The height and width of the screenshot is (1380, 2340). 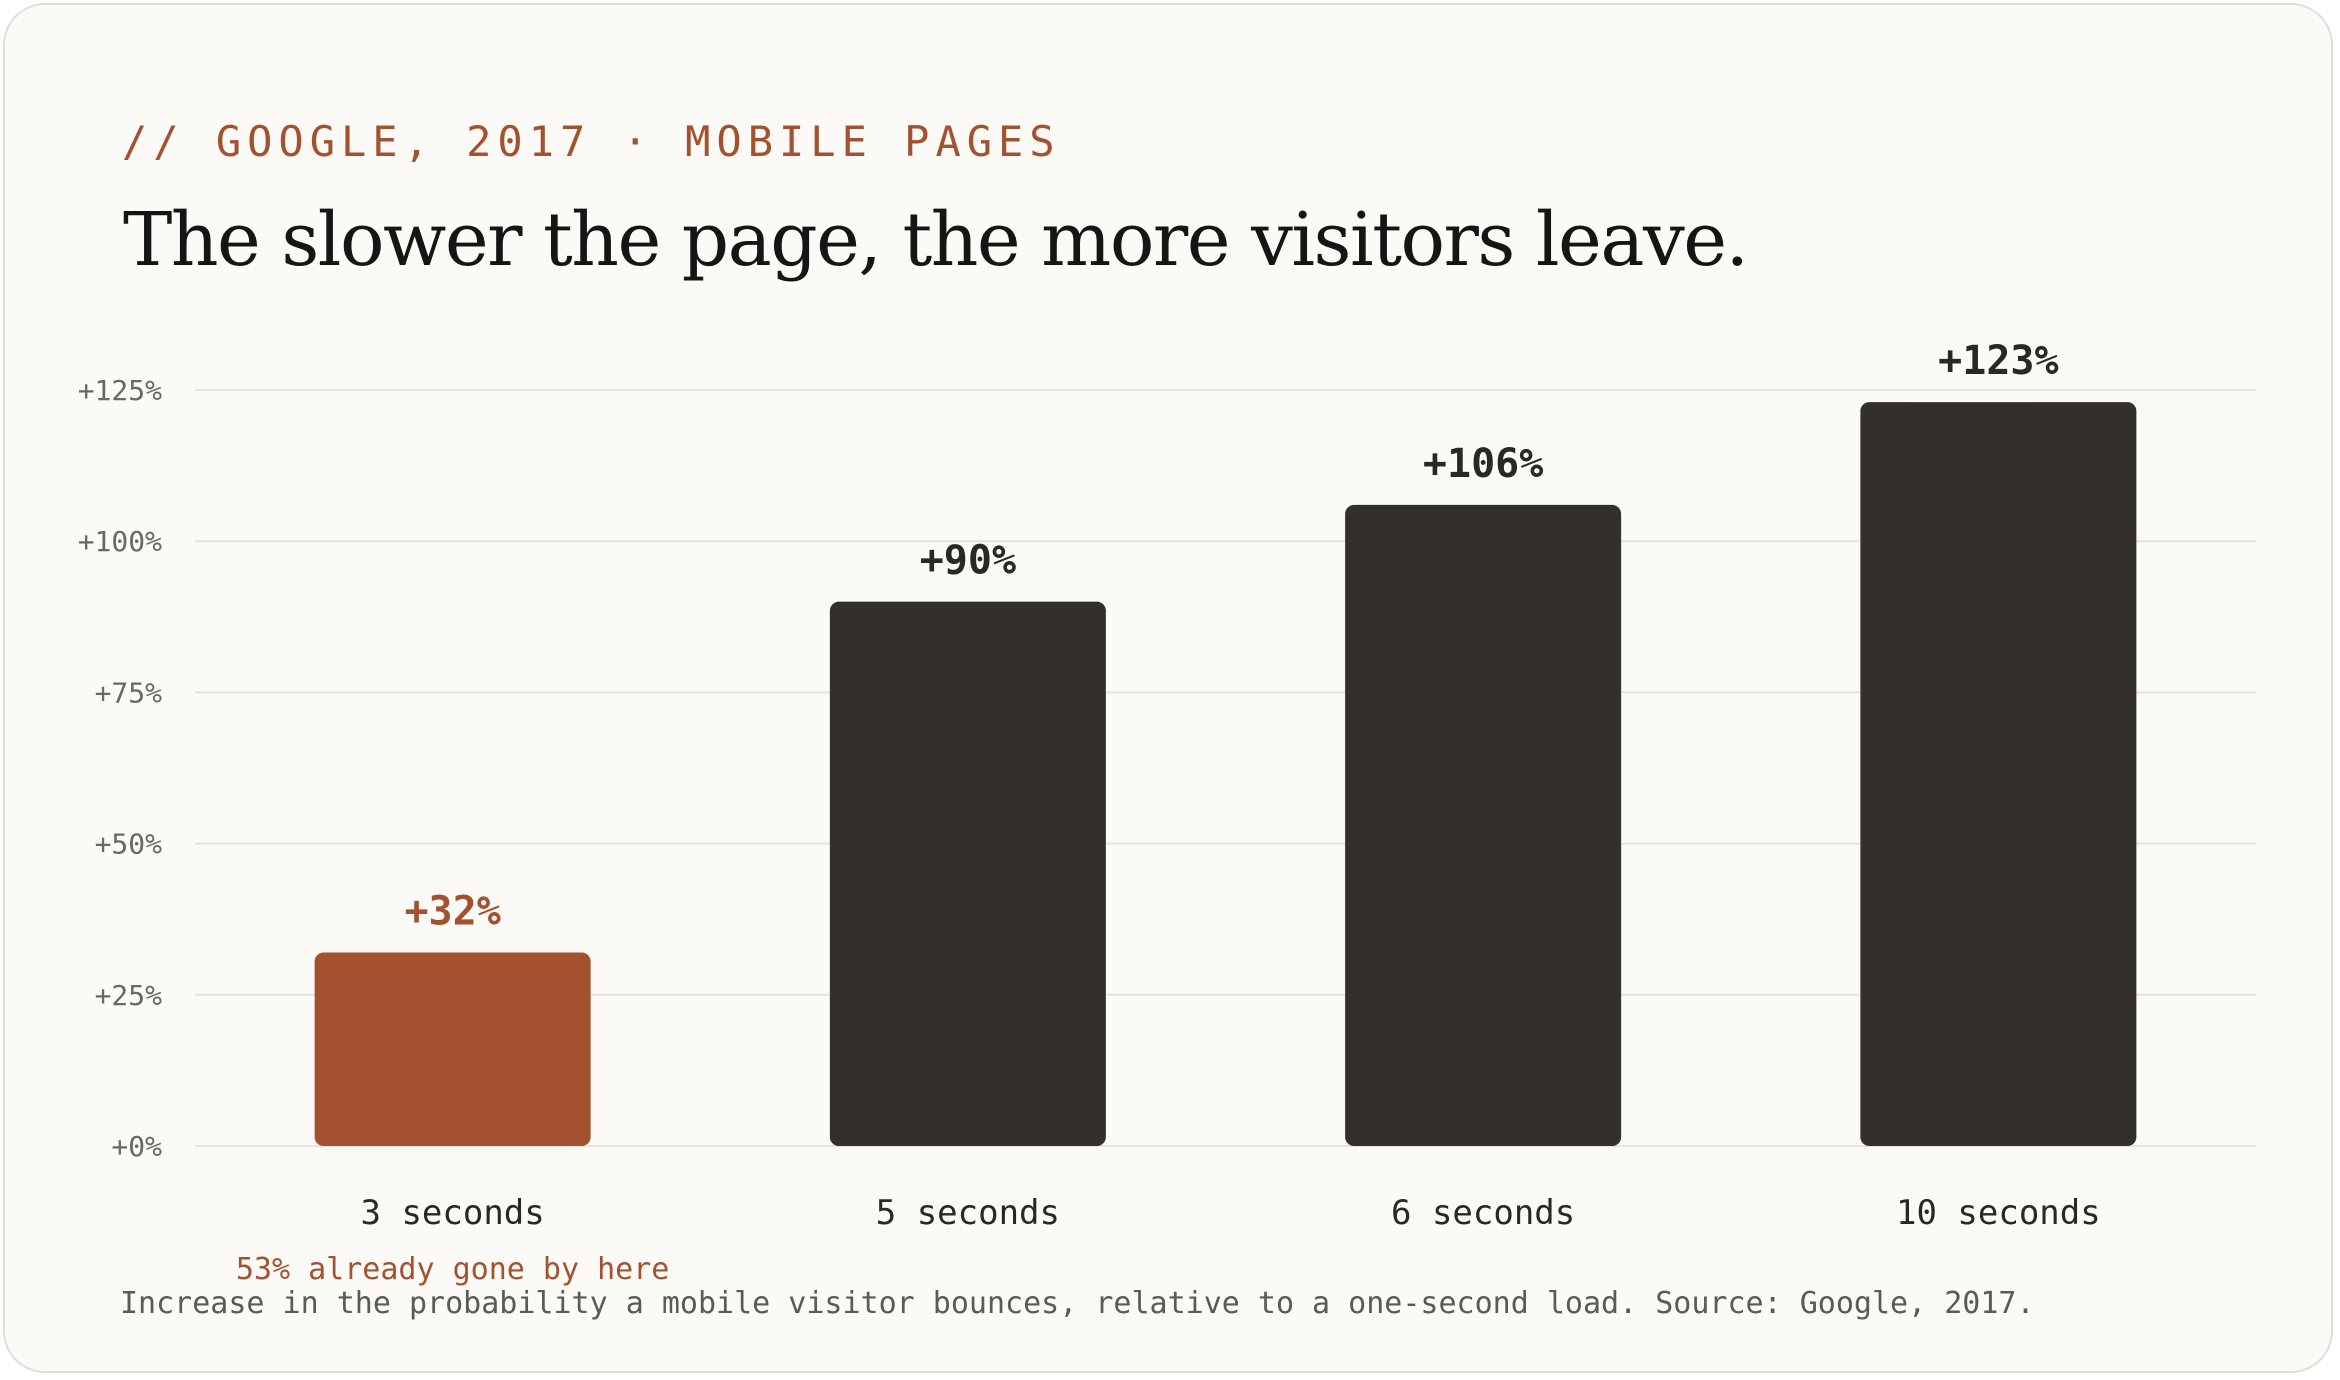 What do you see at coordinates (136, 1146) in the screenshot?
I see `y-tick-label: +0%` at bounding box center [136, 1146].